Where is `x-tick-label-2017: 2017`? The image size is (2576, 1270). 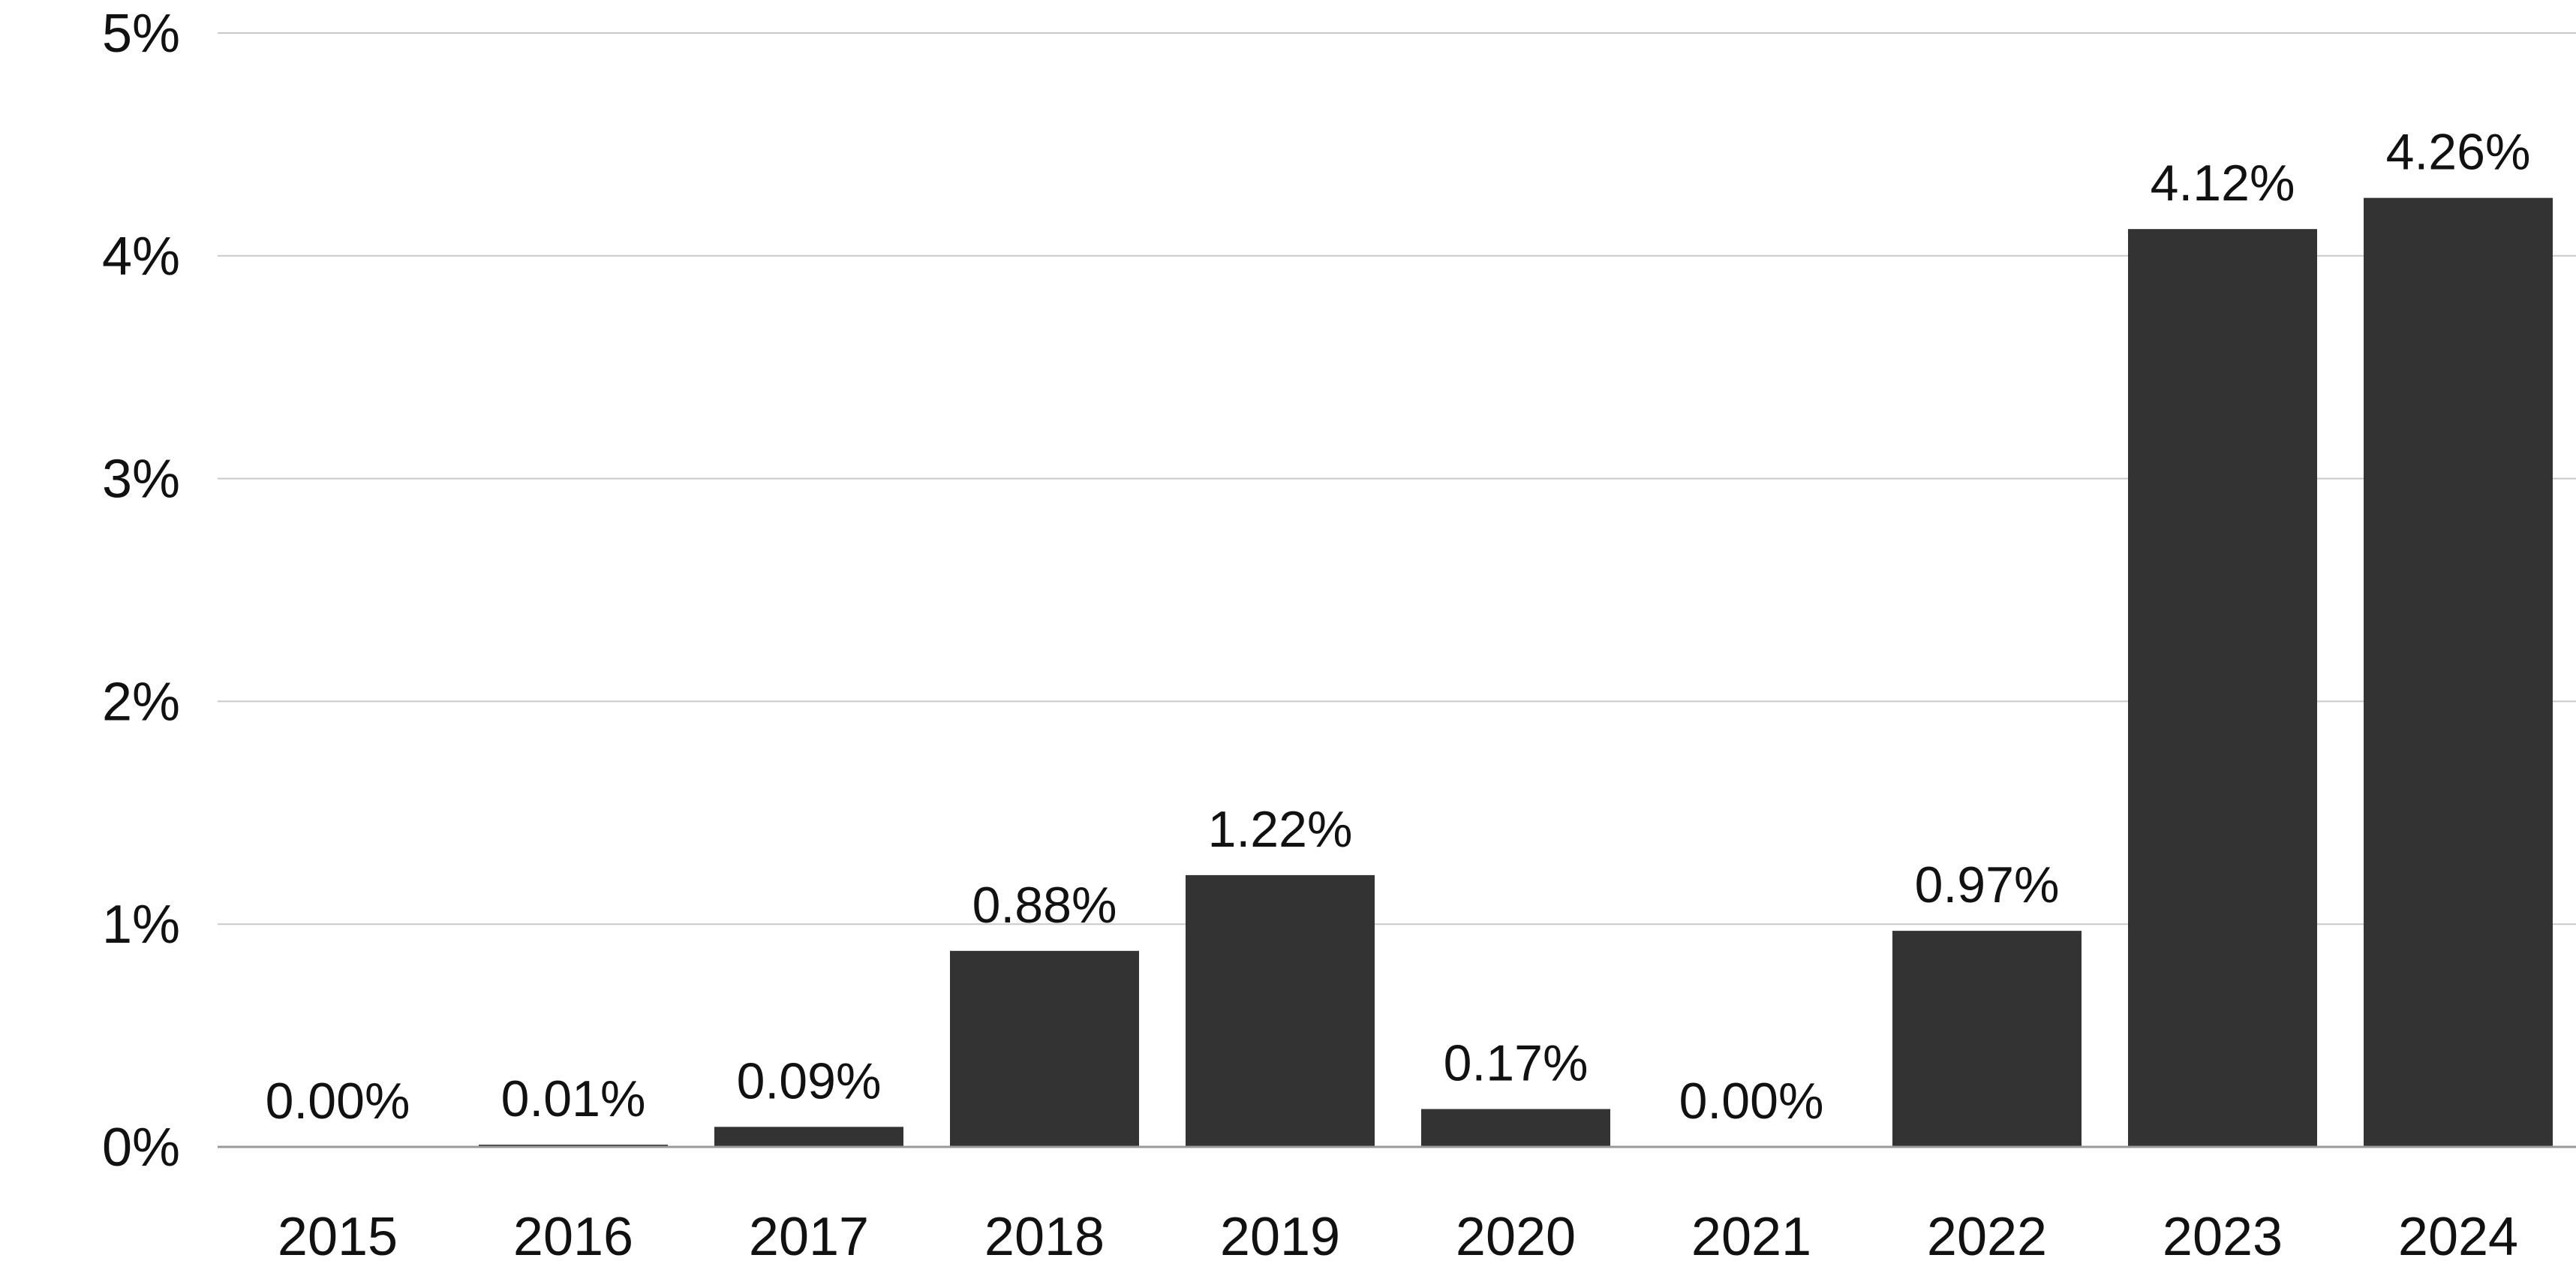
x-tick-label-2017: 2017 is located at coordinates (809, 1237).